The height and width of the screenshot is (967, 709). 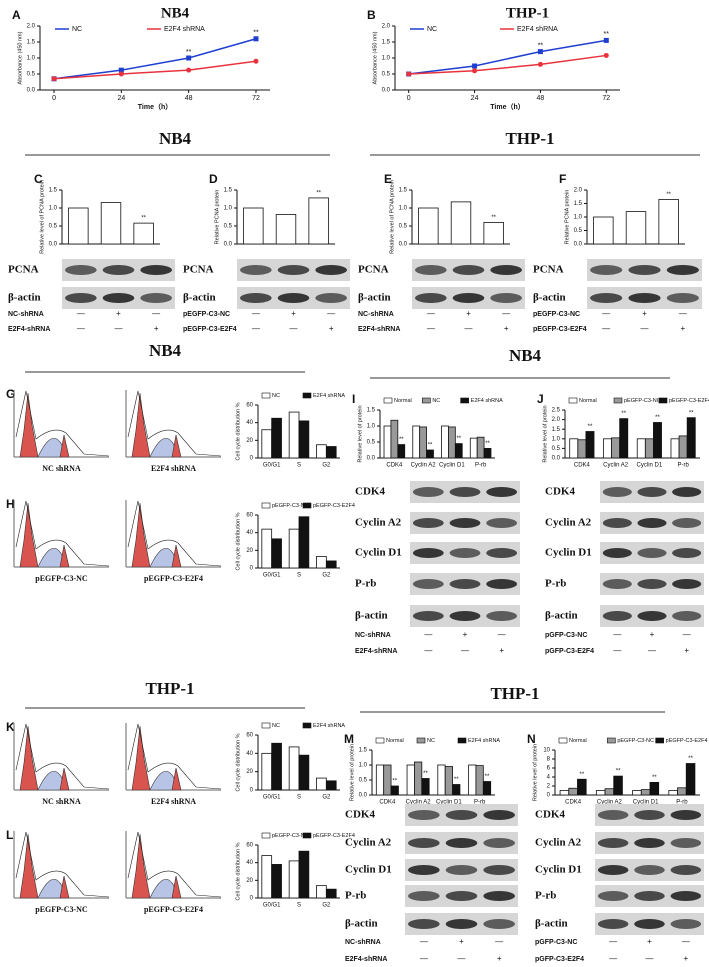 What do you see at coordinates (184, 29) in the screenshot?
I see `legend-label: E2F4 shRNA` at bounding box center [184, 29].